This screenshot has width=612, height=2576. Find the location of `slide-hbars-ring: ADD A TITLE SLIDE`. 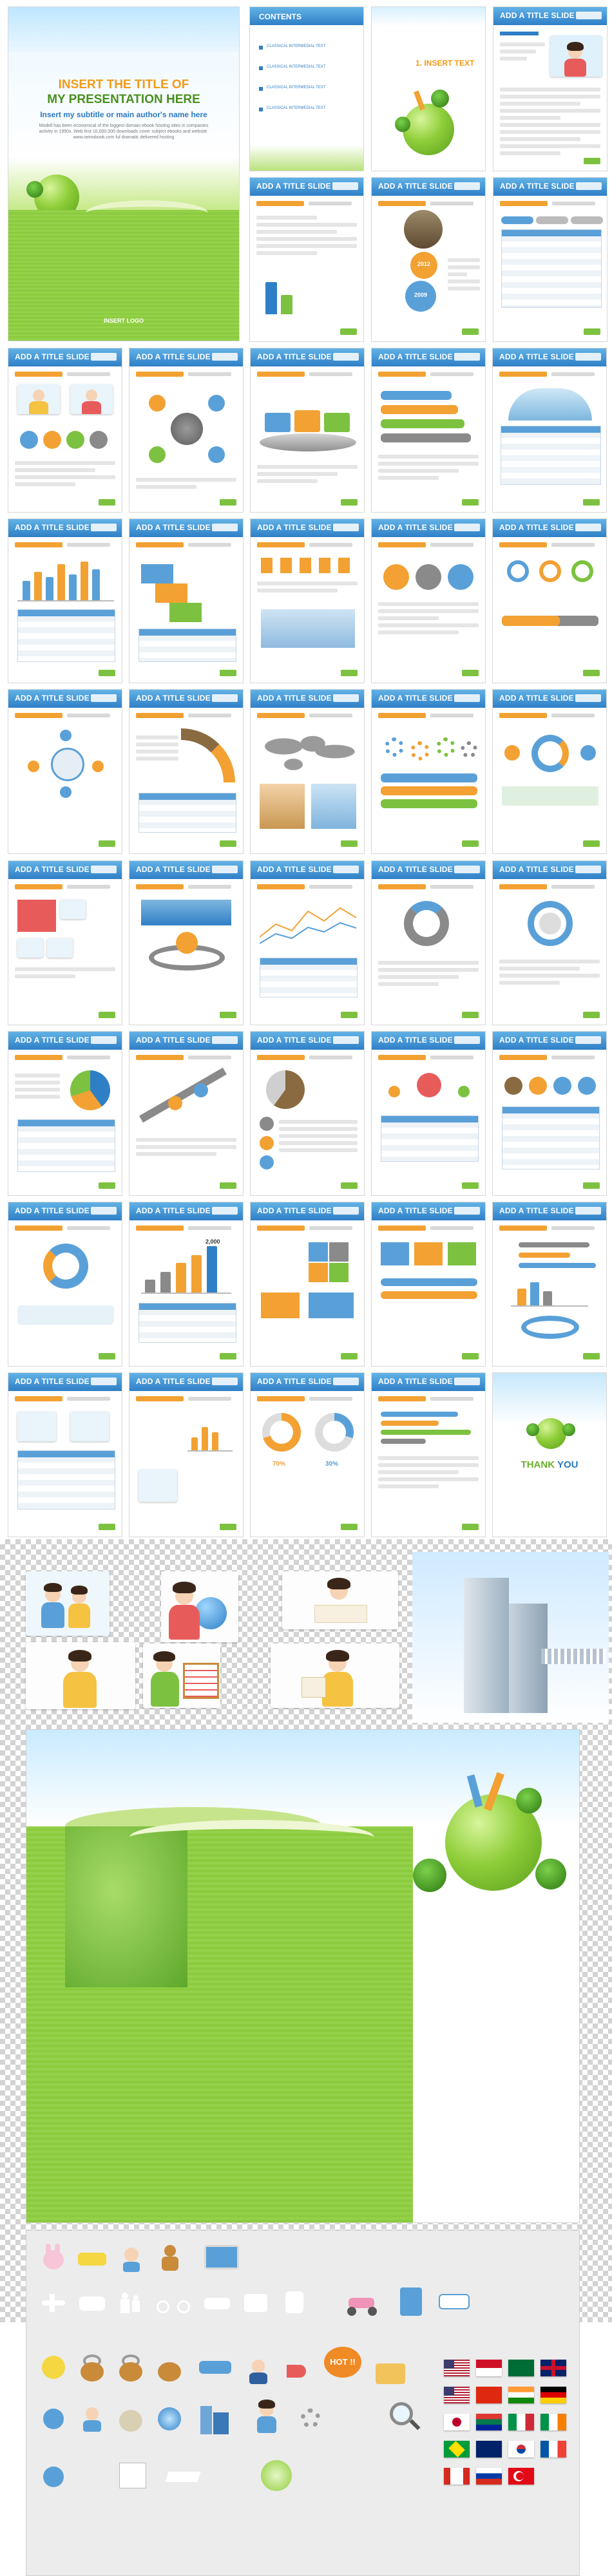

slide-hbars-ring: ADD A TITLE SLIDE is located at coordinates (549, 1285).